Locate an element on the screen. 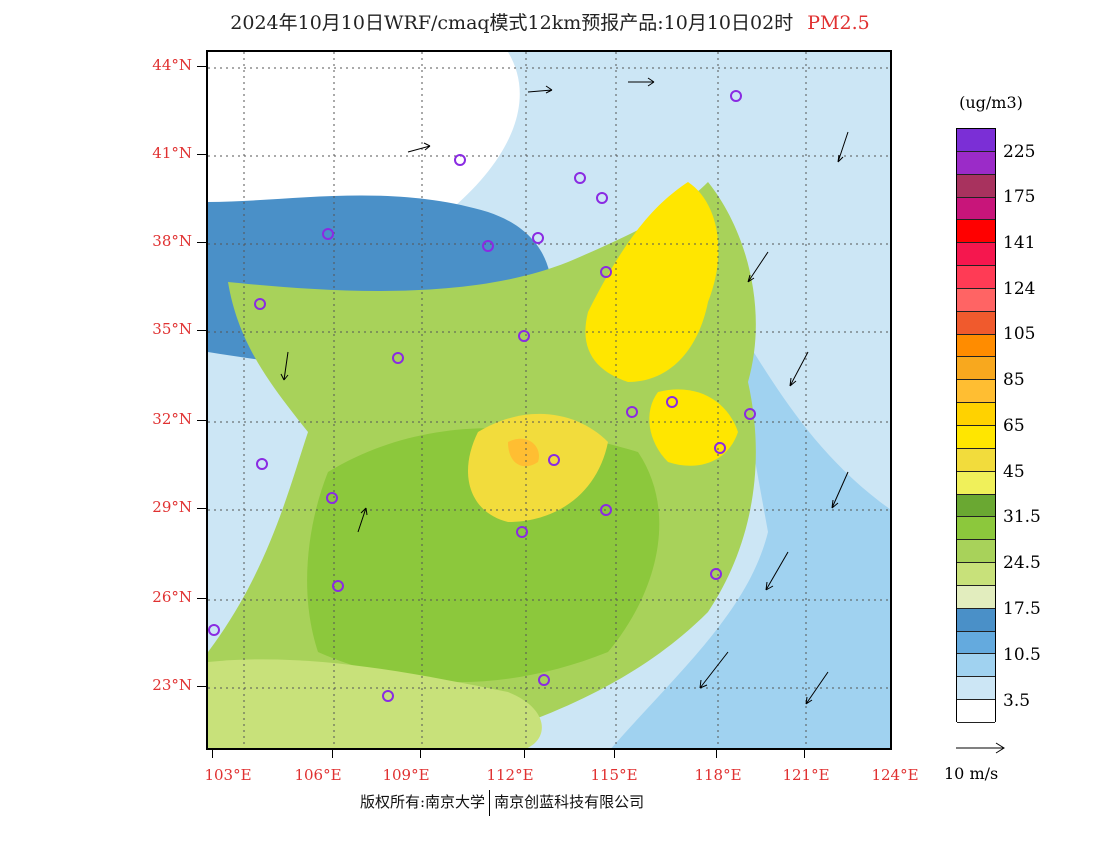 Image resolution: width=1100 pixels, height=850 pixels. lat-label-38: 38°N is located at coordinates (172, 241).